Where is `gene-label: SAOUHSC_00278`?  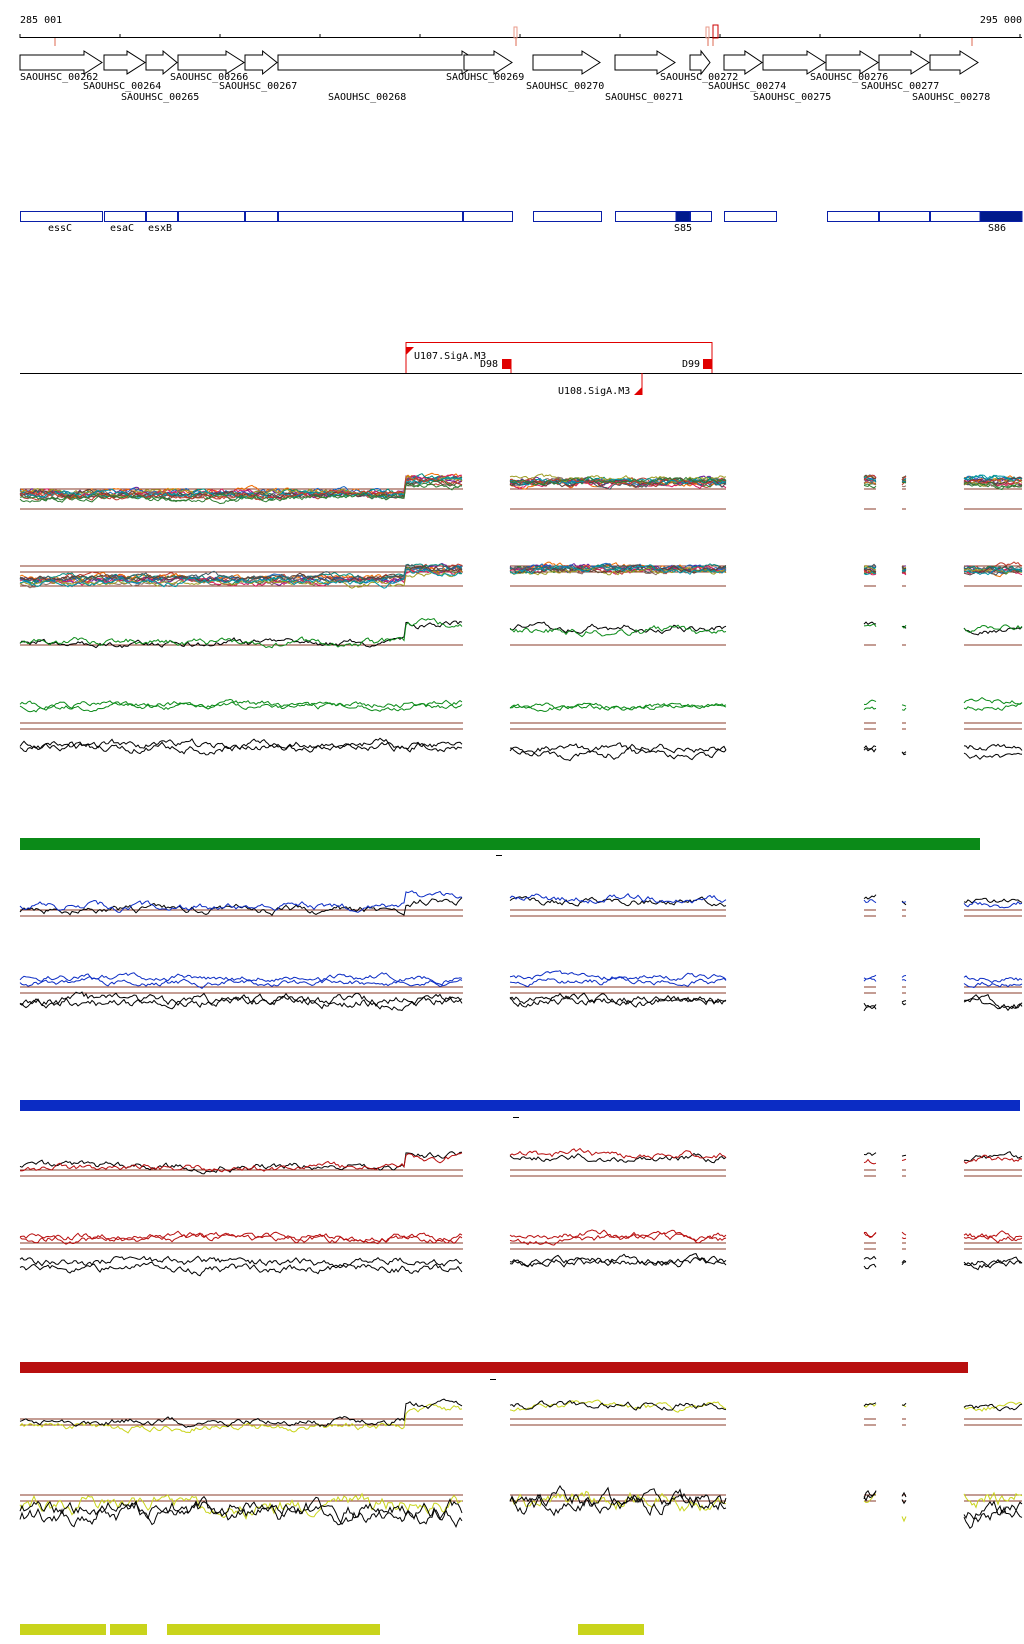 gene-label: SAOUHSC_00278 is located at coordinates (951, 97).